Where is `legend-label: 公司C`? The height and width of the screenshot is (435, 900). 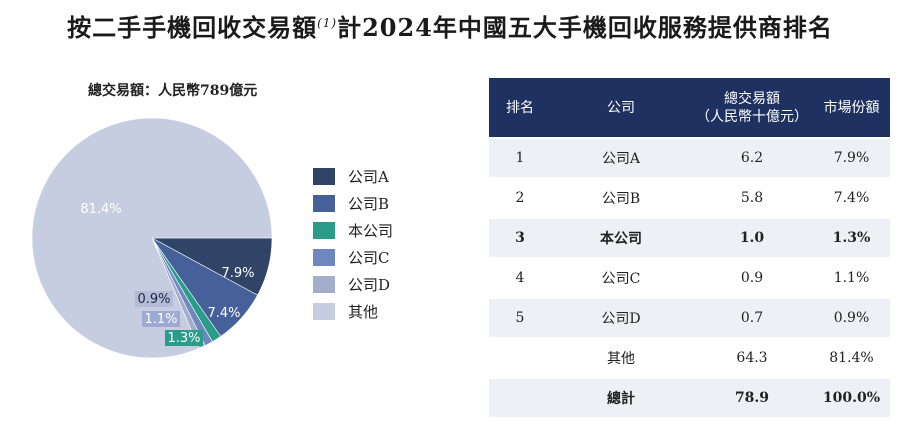 legend-label: 公司C is located at coordinates (369, 258).